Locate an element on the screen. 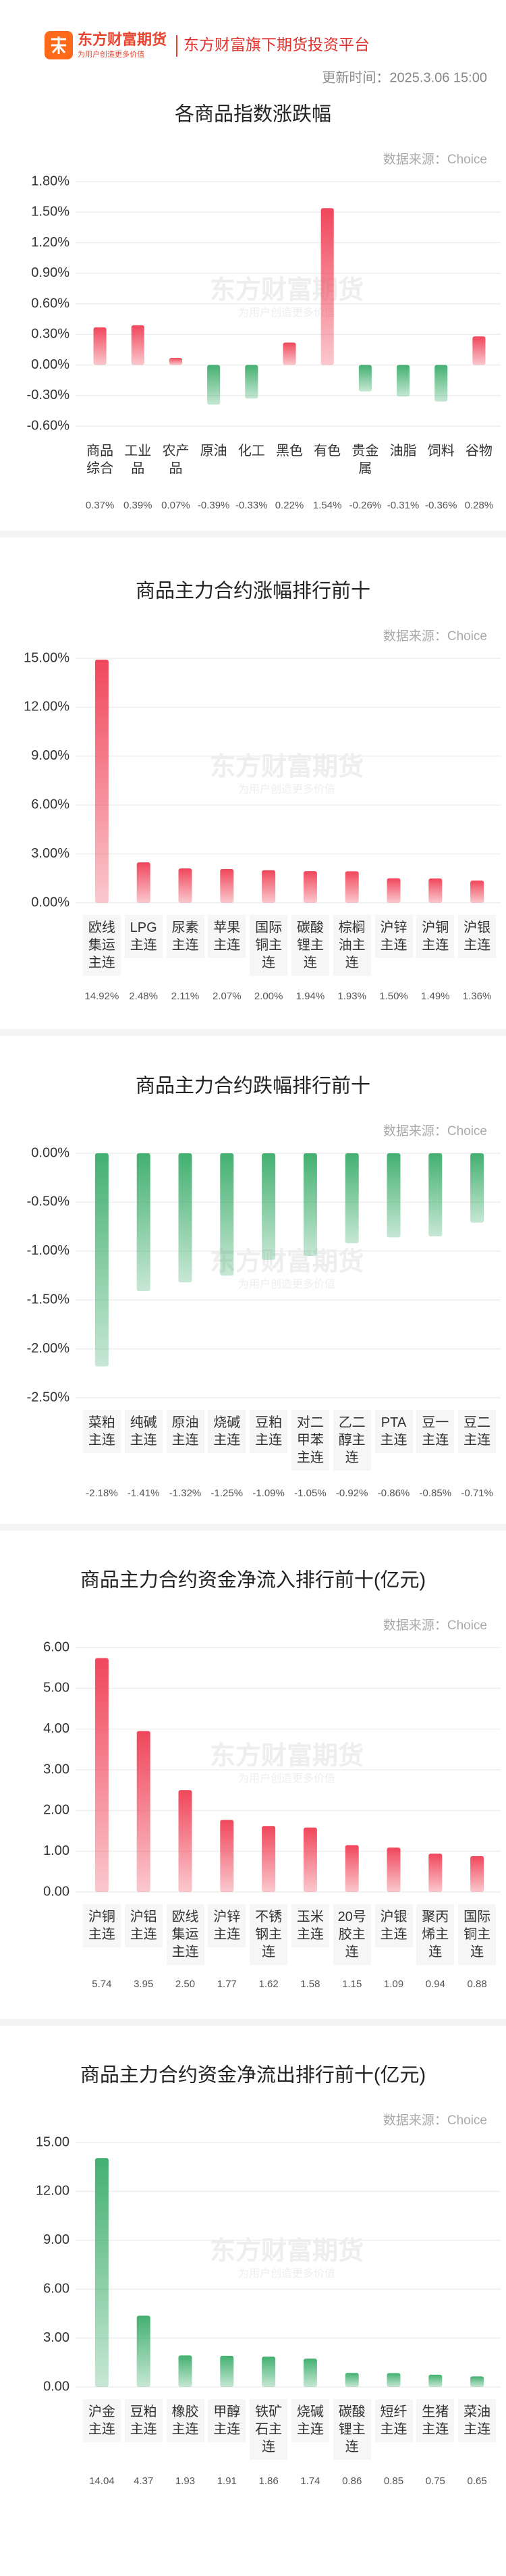  x-tick-label: 原油 is located at coordinates (213, 451).